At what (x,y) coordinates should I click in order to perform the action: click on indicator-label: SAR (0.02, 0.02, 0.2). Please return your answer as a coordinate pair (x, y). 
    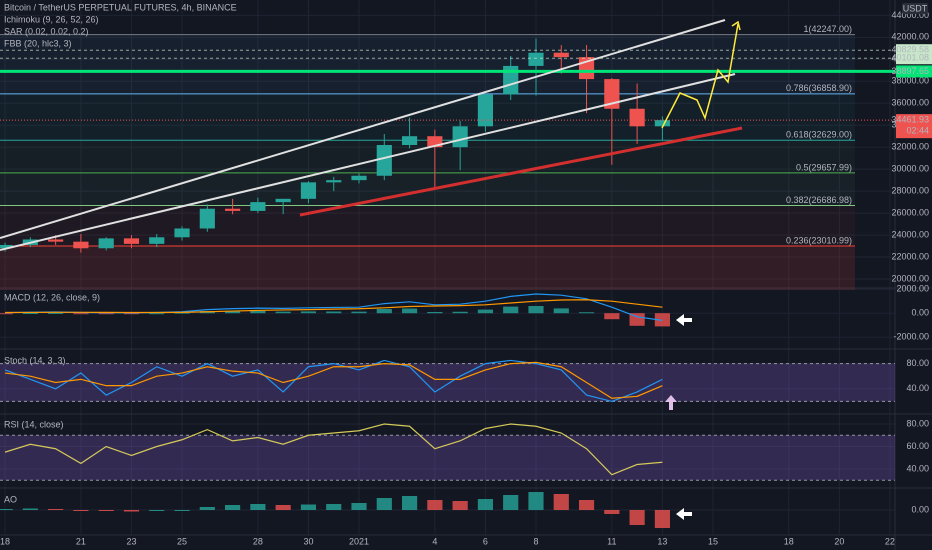
    Looking at the image, I should click on (46, 31).